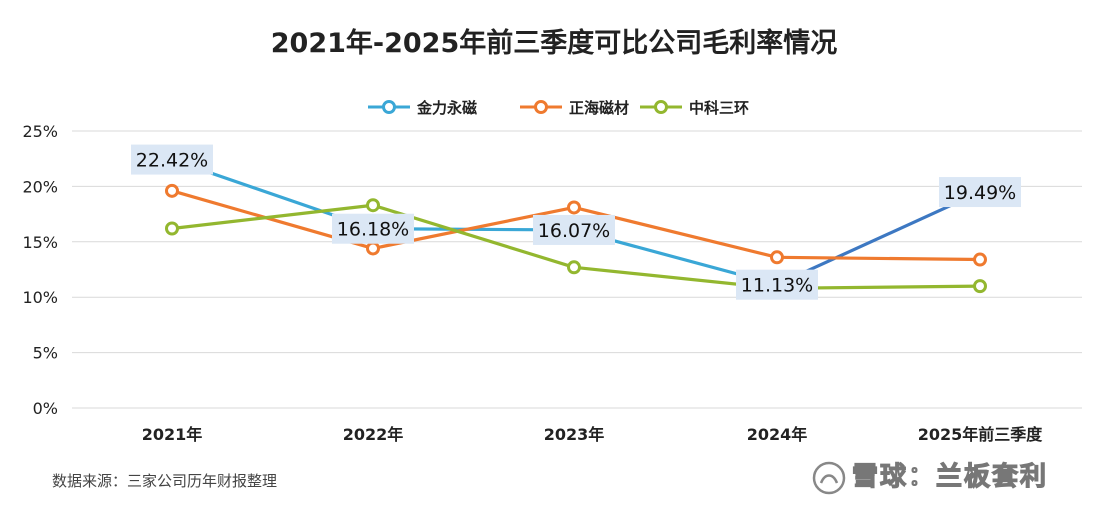  Describe the element at coordinates (558, 108) in the screenshot. I see `legend: 金力永磁 正海磁材 中科三环` at that location.